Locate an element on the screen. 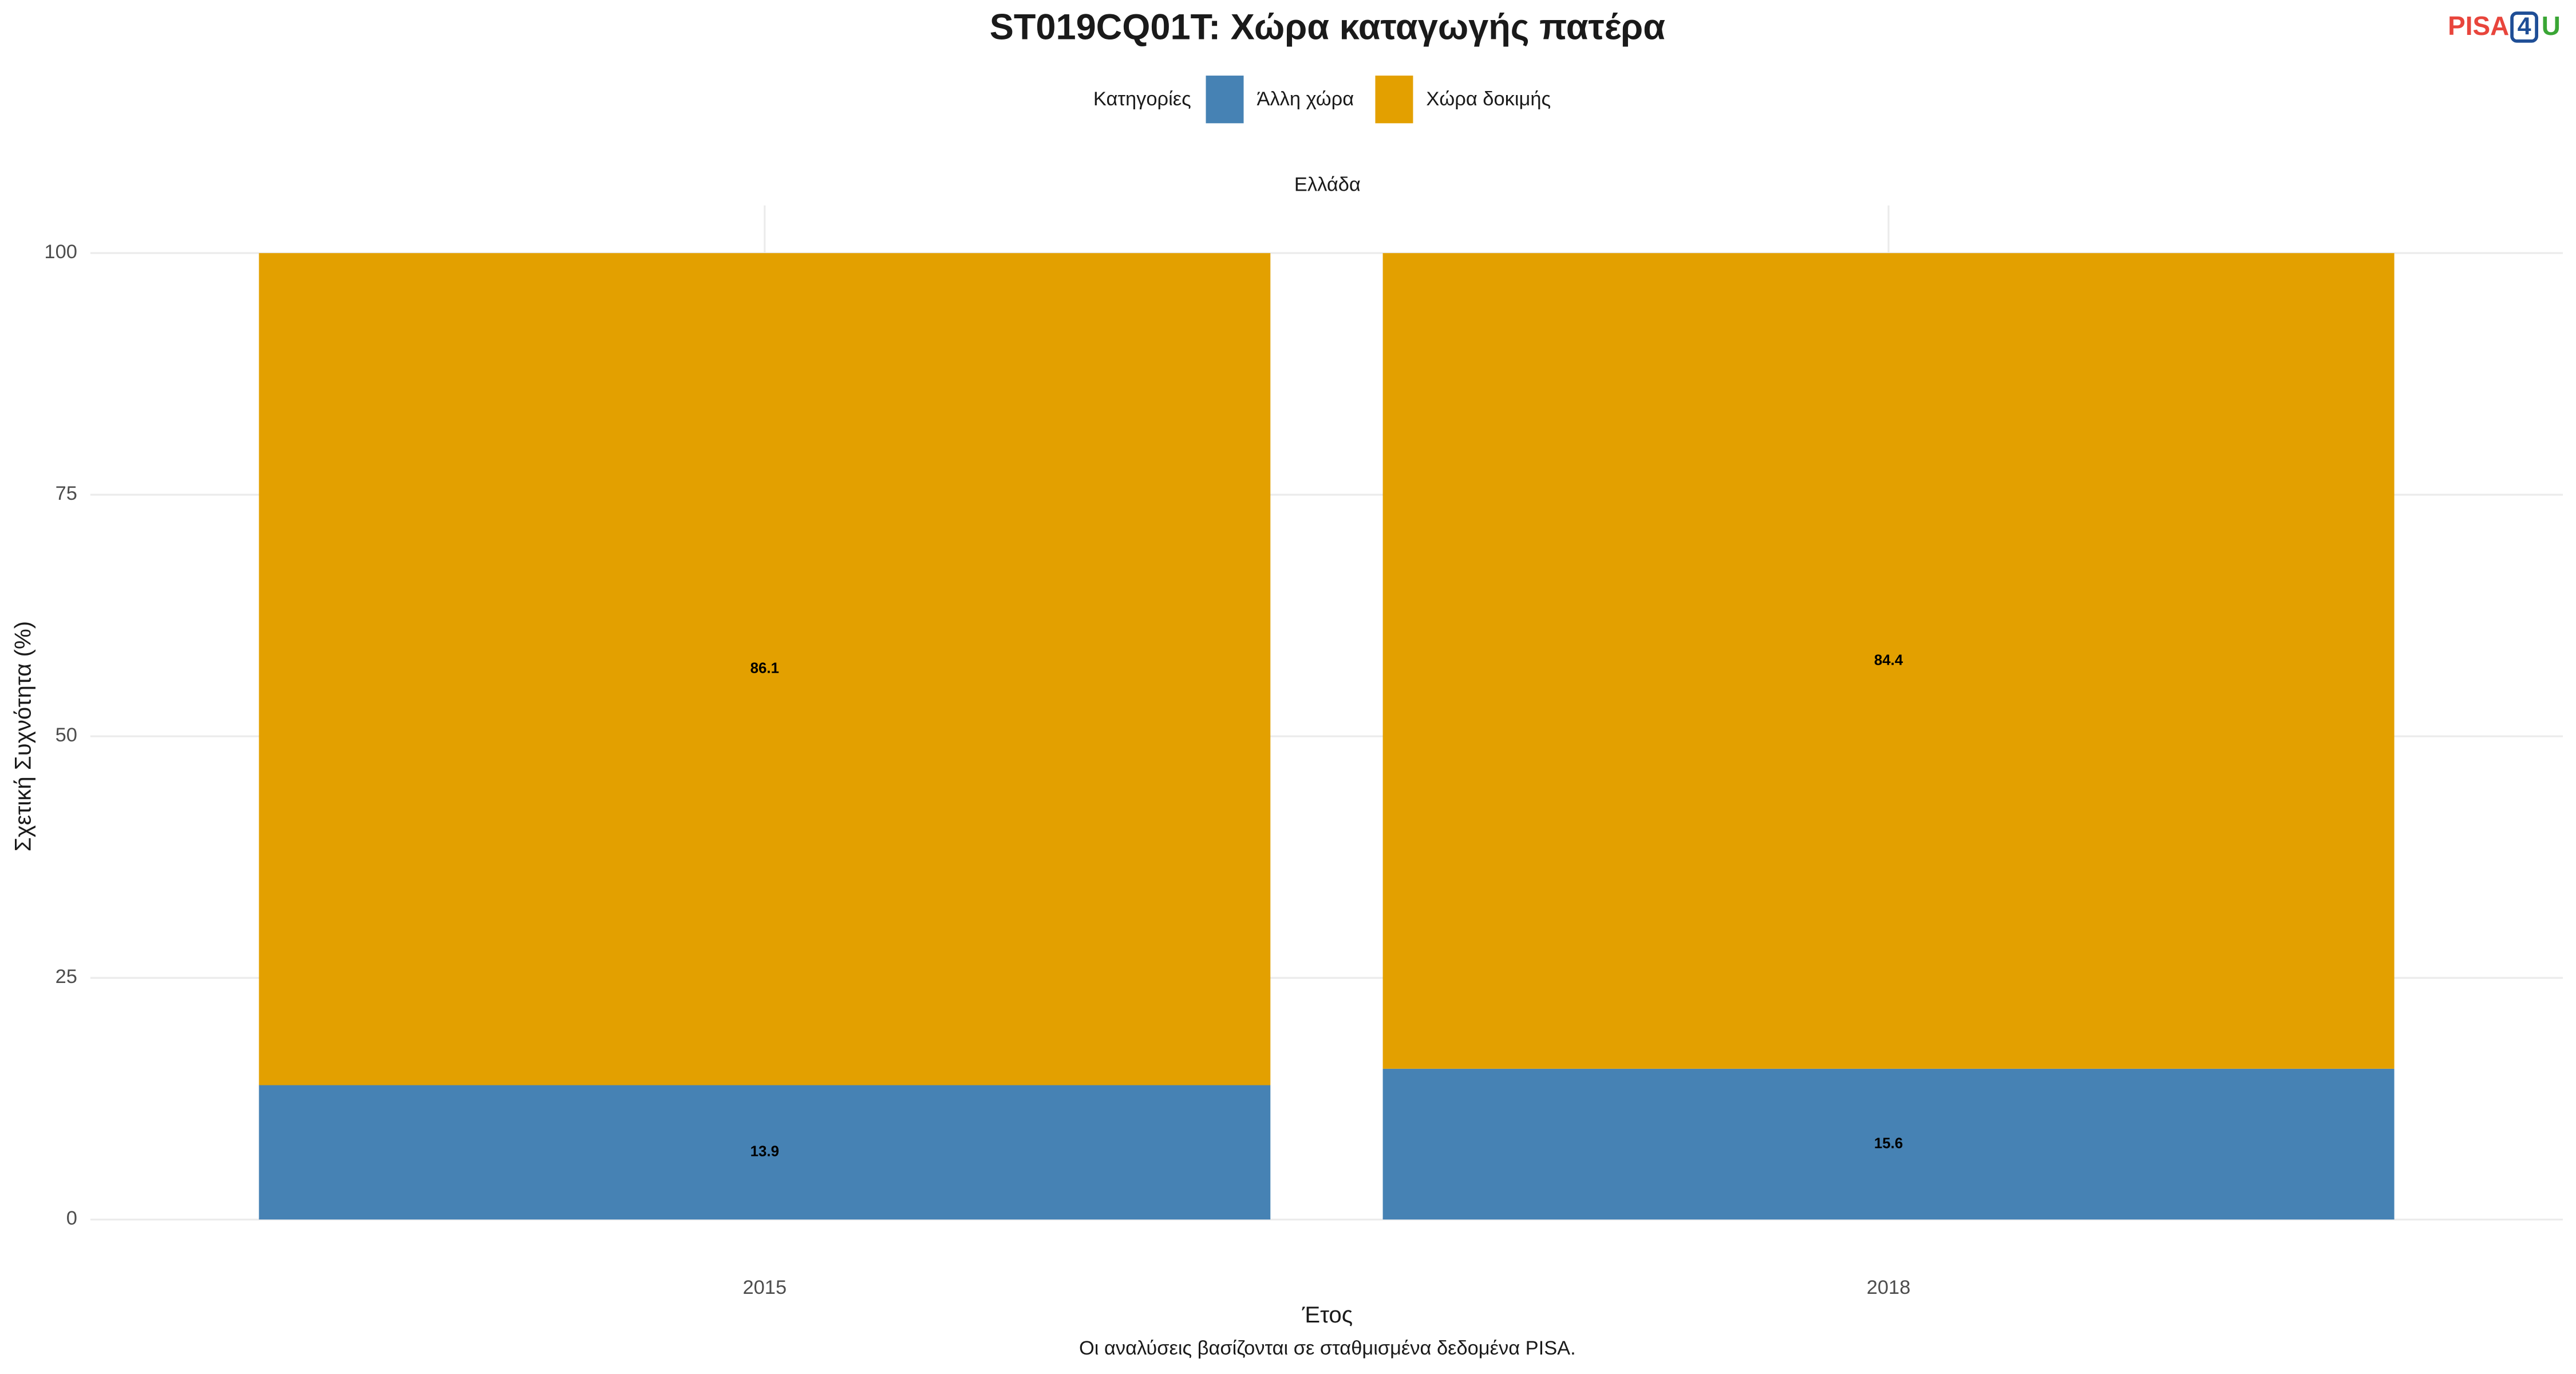 This screenshot has width=2576, height=1374. legend-label: Άλλη χώρα is located at coordinates (1305, 99).